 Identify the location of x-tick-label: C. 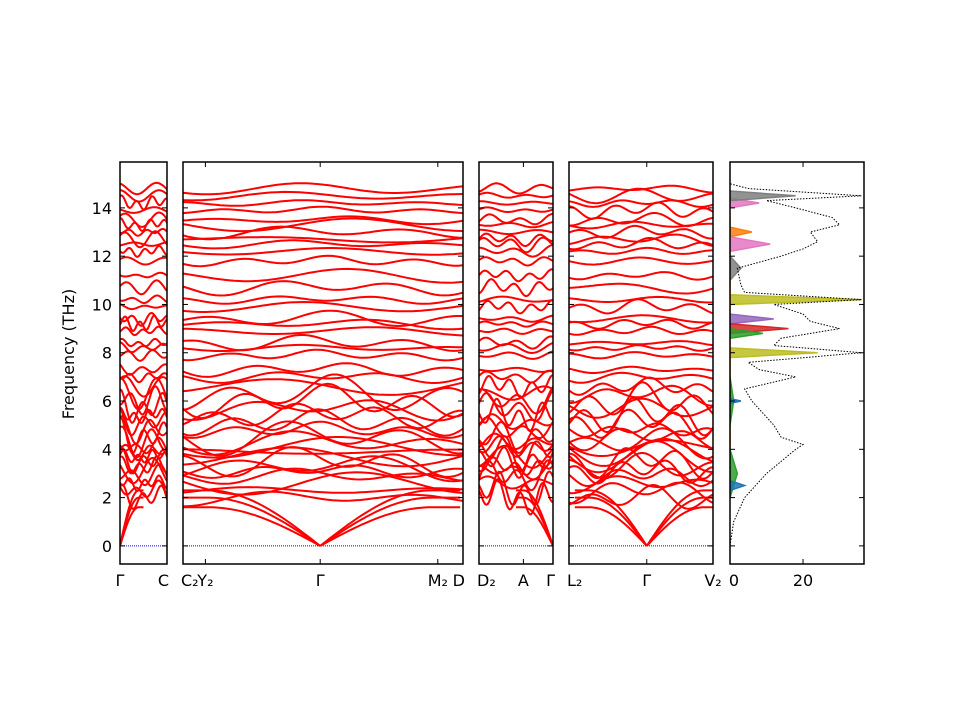
(163, 580).